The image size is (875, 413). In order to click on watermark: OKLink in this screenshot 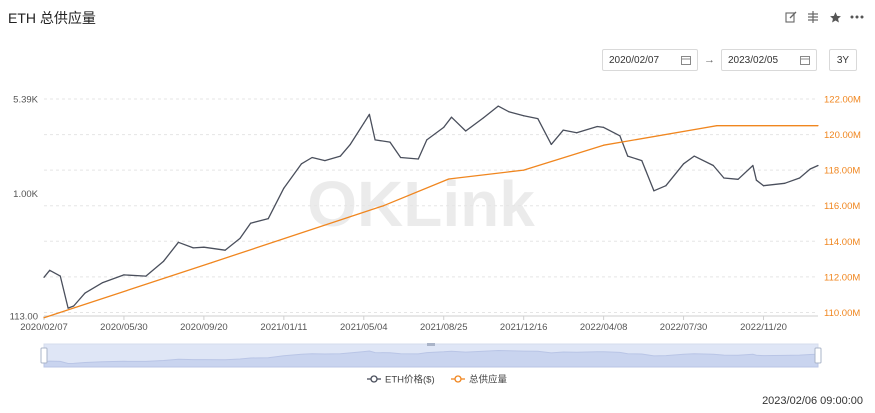, I will do `click(421, 204)`.